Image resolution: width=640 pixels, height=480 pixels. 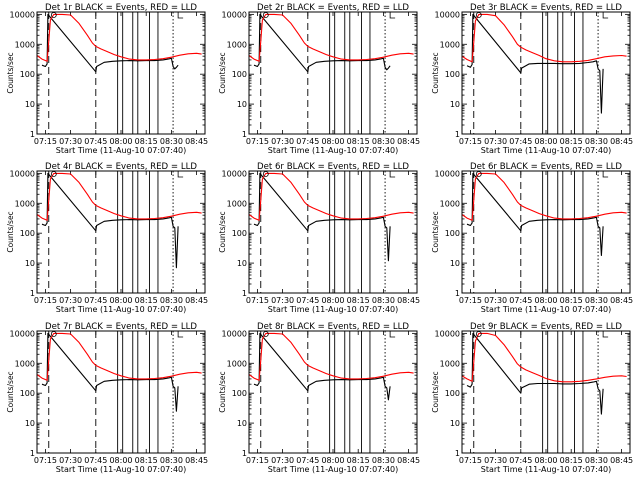 What do you see at coordinates (333, 8) in the screenshot?
I see `panel-title: Det 2r BLACK = Events, RED = LLD` at bounding box center [333, 8].